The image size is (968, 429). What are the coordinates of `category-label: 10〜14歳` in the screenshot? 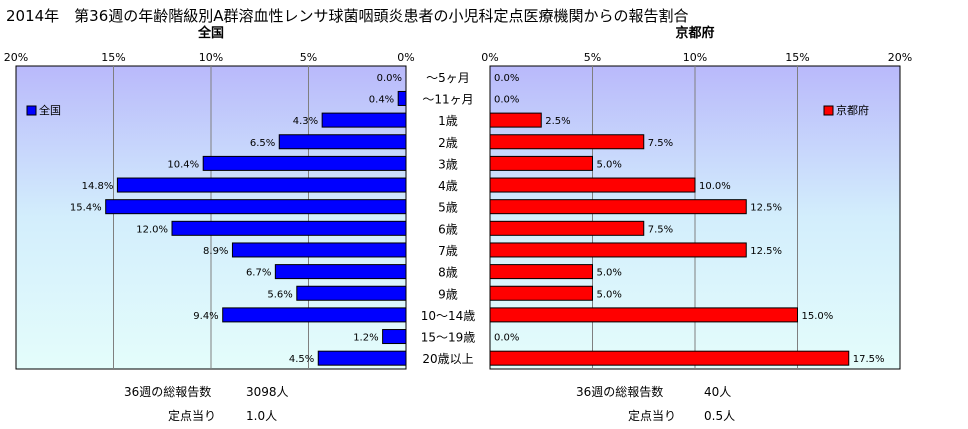 It's located at (448, 316).